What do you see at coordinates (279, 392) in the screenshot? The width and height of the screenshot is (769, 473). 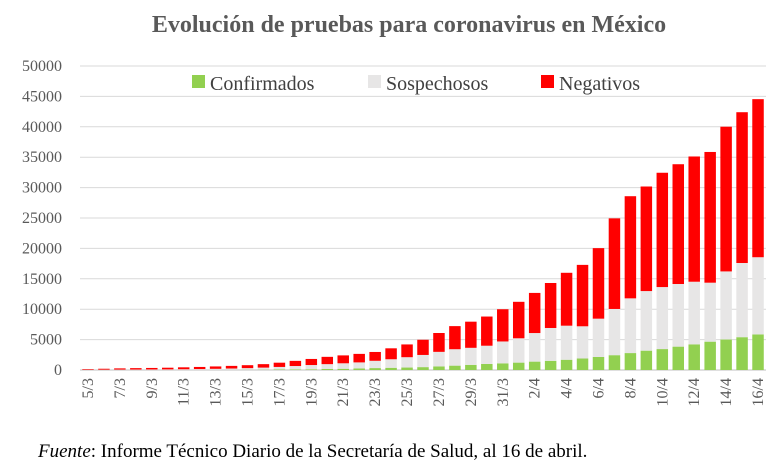 I see `x-tick-label: 17/3` at bounding box center [279, 392].